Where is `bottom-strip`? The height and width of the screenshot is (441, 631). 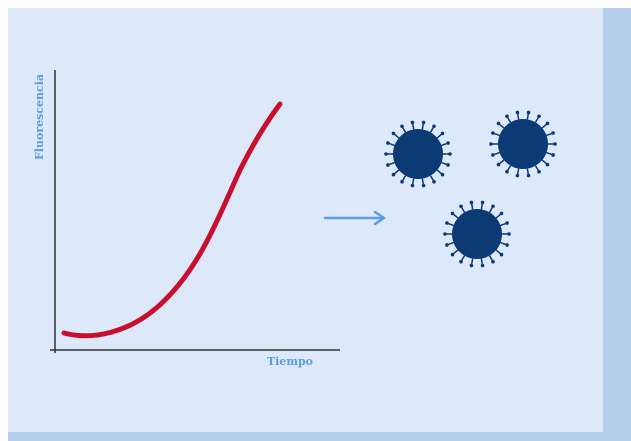
bottom-strip is located at coordinates (319, 436).